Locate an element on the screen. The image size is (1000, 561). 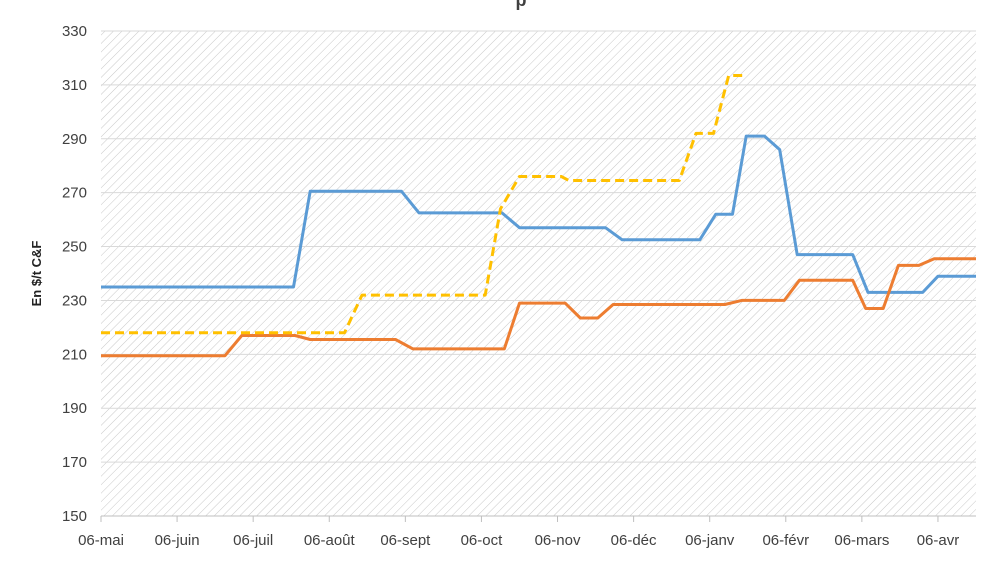
y-tick-label: 310 is located at coordinates (74, 85).